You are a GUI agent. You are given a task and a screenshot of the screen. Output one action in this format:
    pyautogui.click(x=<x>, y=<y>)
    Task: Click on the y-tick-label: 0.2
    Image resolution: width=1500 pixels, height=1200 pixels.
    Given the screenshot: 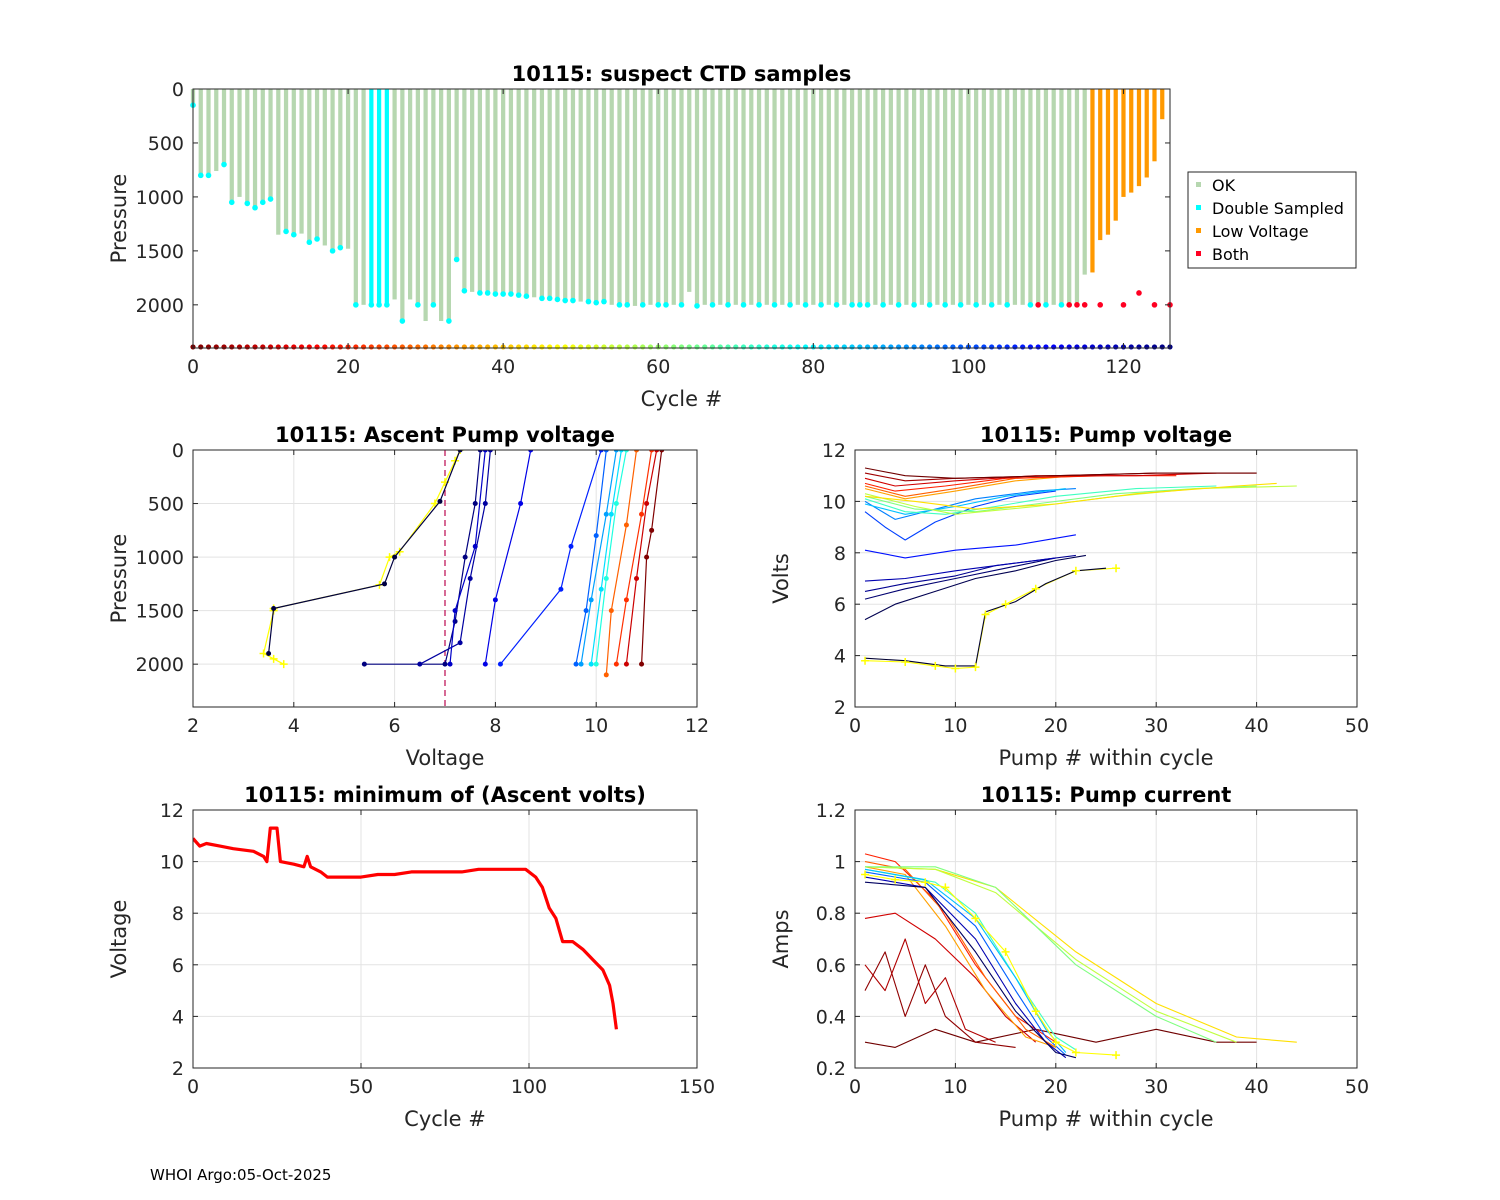 What is the action you would take?
    pyautogui.click(x=831, y=1069)
    